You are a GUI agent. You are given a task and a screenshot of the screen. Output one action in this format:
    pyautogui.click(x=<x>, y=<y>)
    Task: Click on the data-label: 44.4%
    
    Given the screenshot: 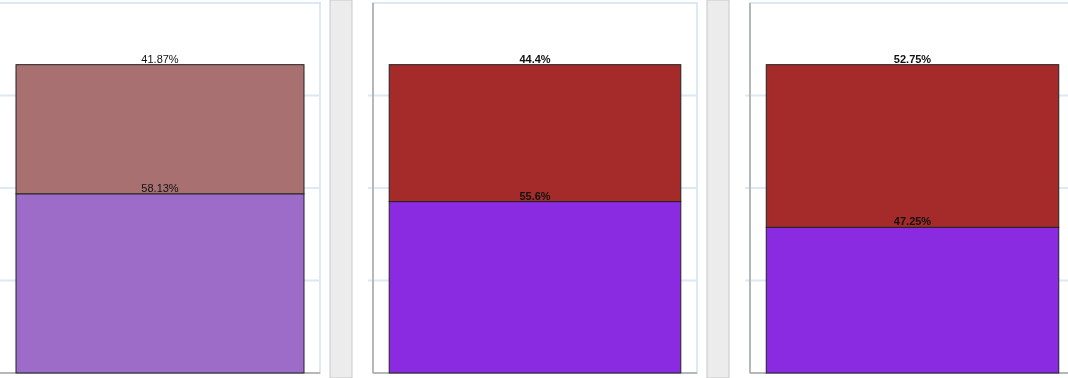 What is the action you would take?
    pyautogui.click(x=535, y=58)
    